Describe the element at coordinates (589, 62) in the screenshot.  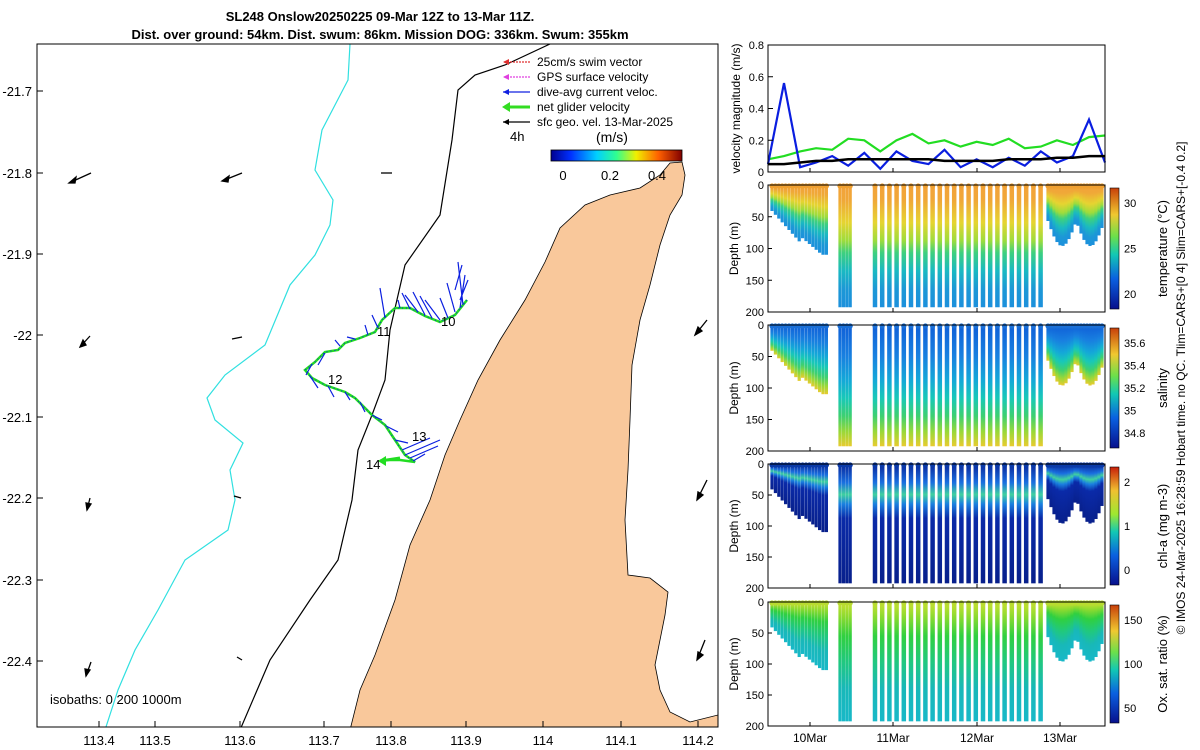
I see `legend-swim-vector: 25cm/s swim vector` at that location.